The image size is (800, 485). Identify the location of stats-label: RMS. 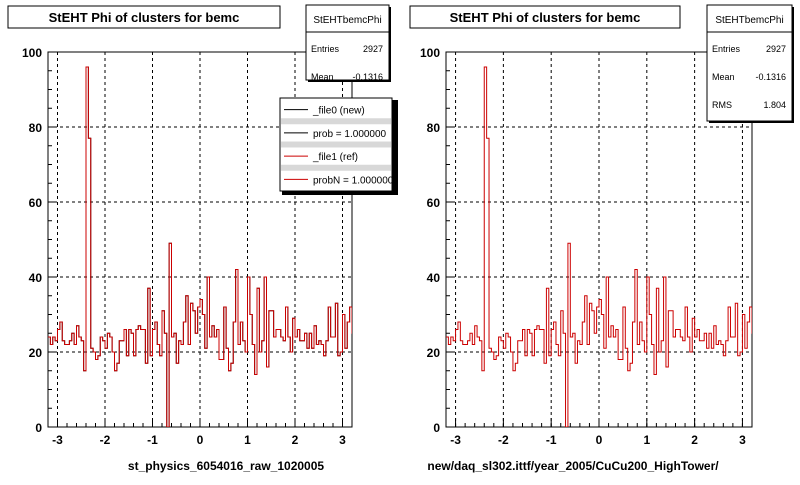
(722, 105).